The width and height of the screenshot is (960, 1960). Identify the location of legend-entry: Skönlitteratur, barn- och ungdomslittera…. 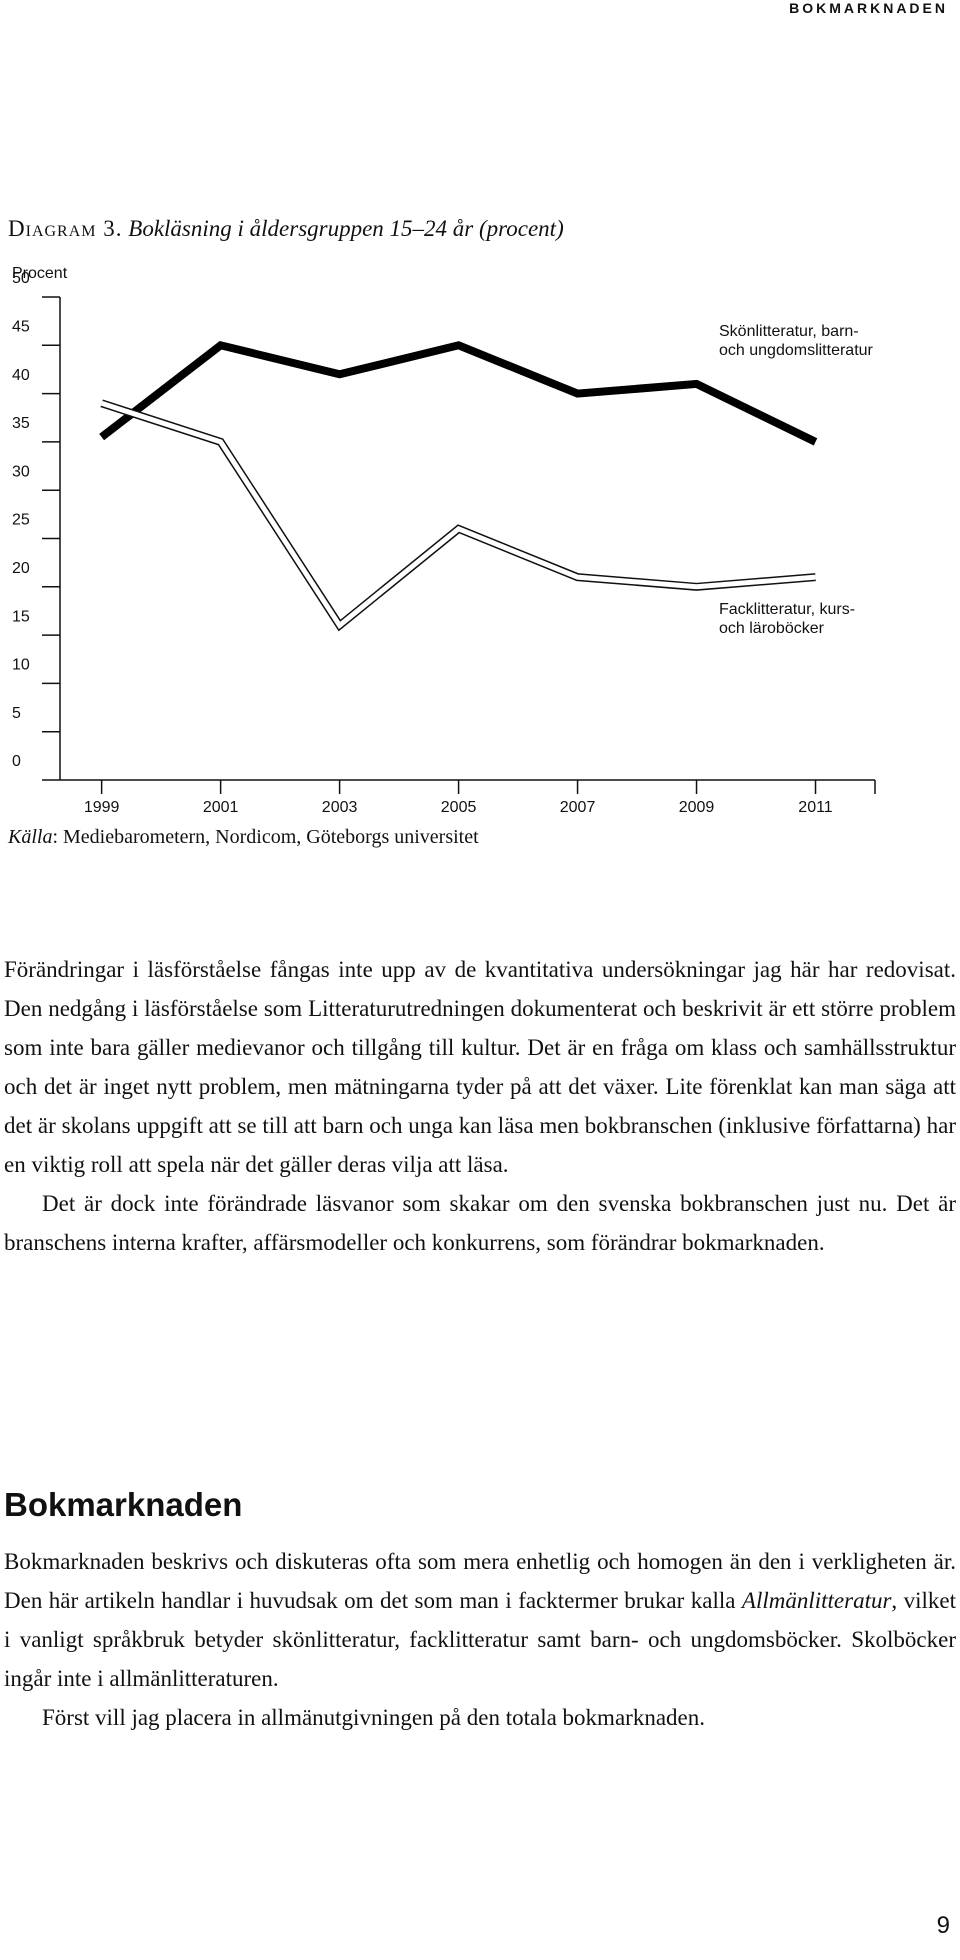
(796, 341).